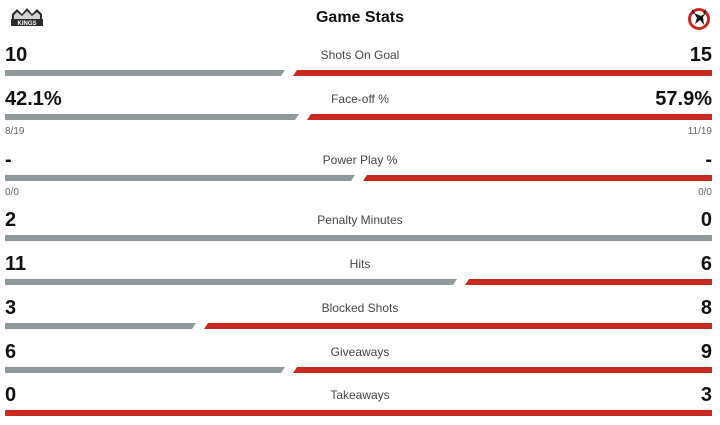 The image size is (720, 425). What do you see at coordinates (360, 308) in the screenshot?
I see `stat-label: Blocked Shots` at bounding box center [360, 308].